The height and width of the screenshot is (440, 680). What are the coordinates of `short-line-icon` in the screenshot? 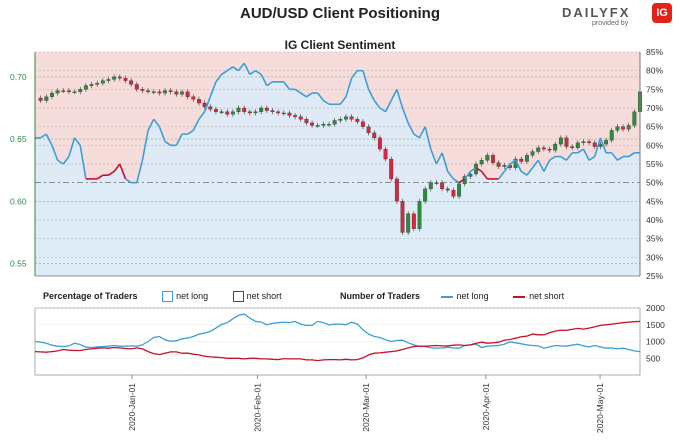 It's located at (519, 296).